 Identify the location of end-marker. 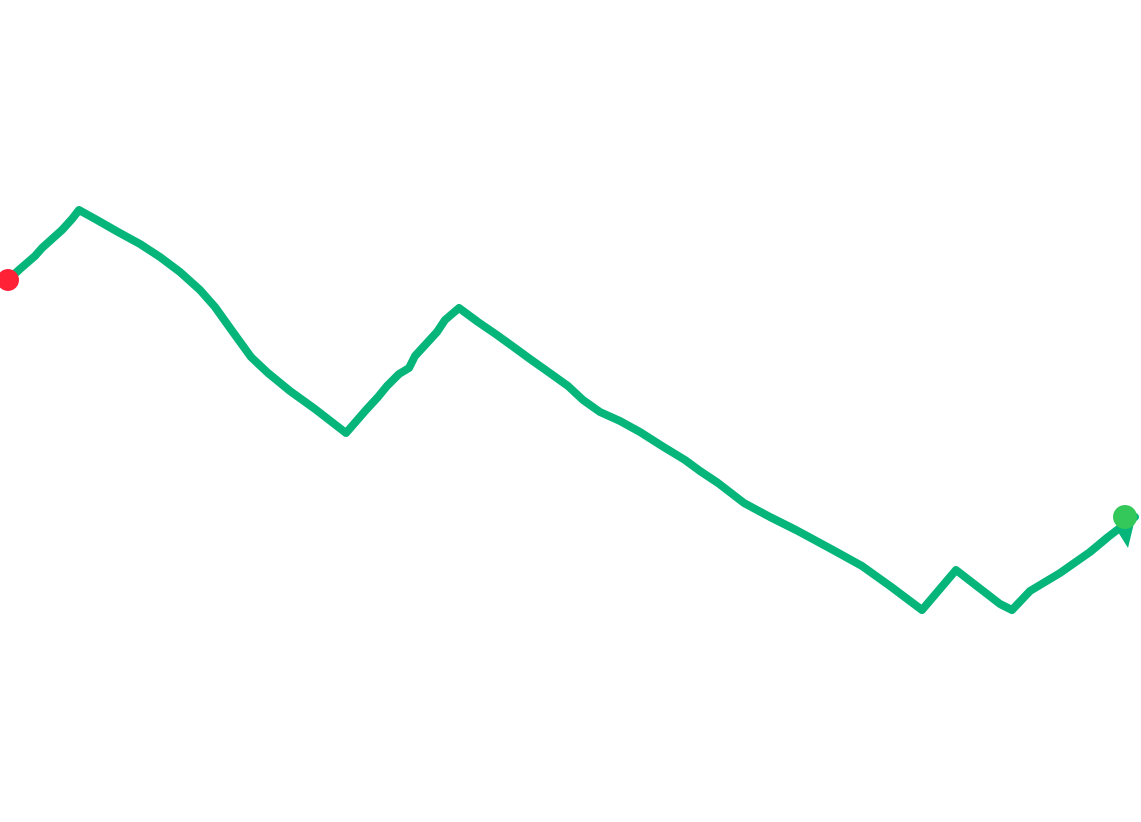
(1125, 517).